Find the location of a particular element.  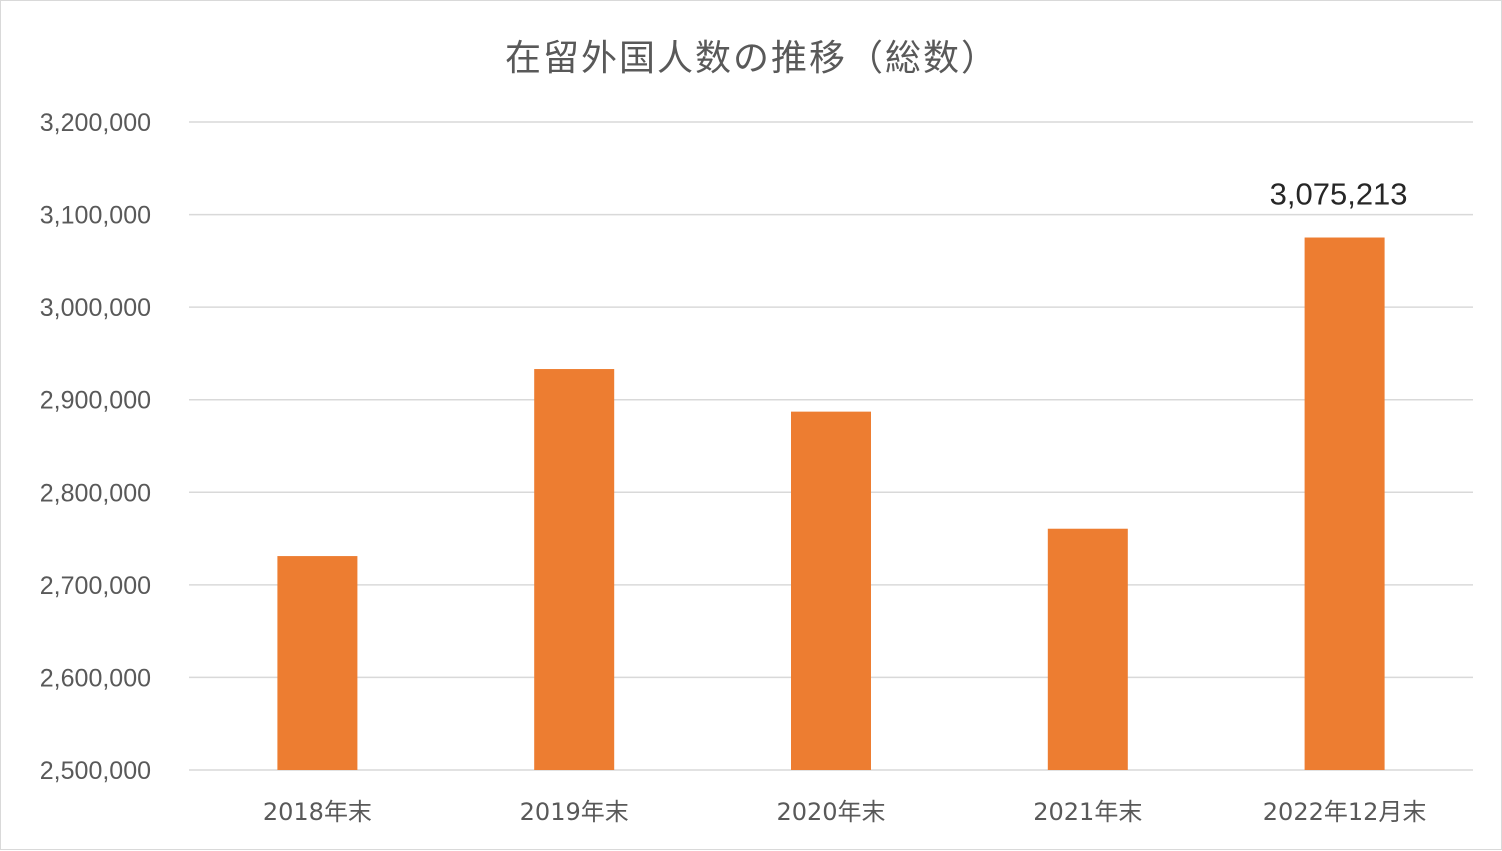

y-tick-label: 2,900,000 is located at coordinates (95, 401).